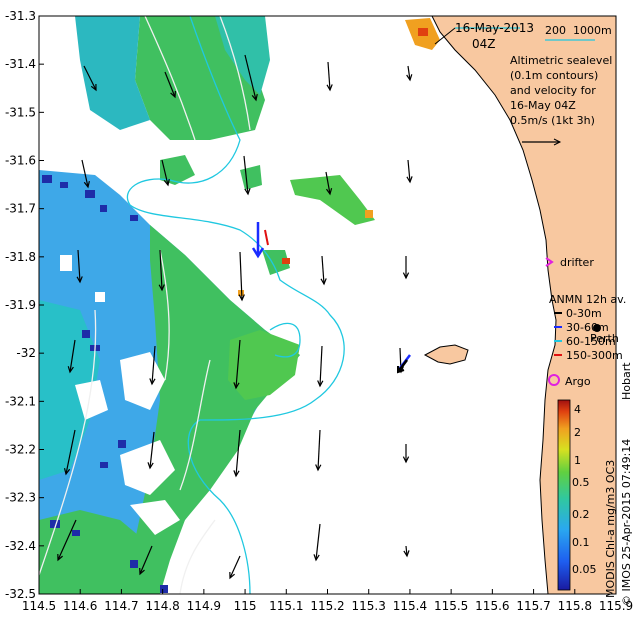 Image resolution: width=640 pixels, height=630 pixels. I want to click on chl-patch-north-teal, so click(112, 73).